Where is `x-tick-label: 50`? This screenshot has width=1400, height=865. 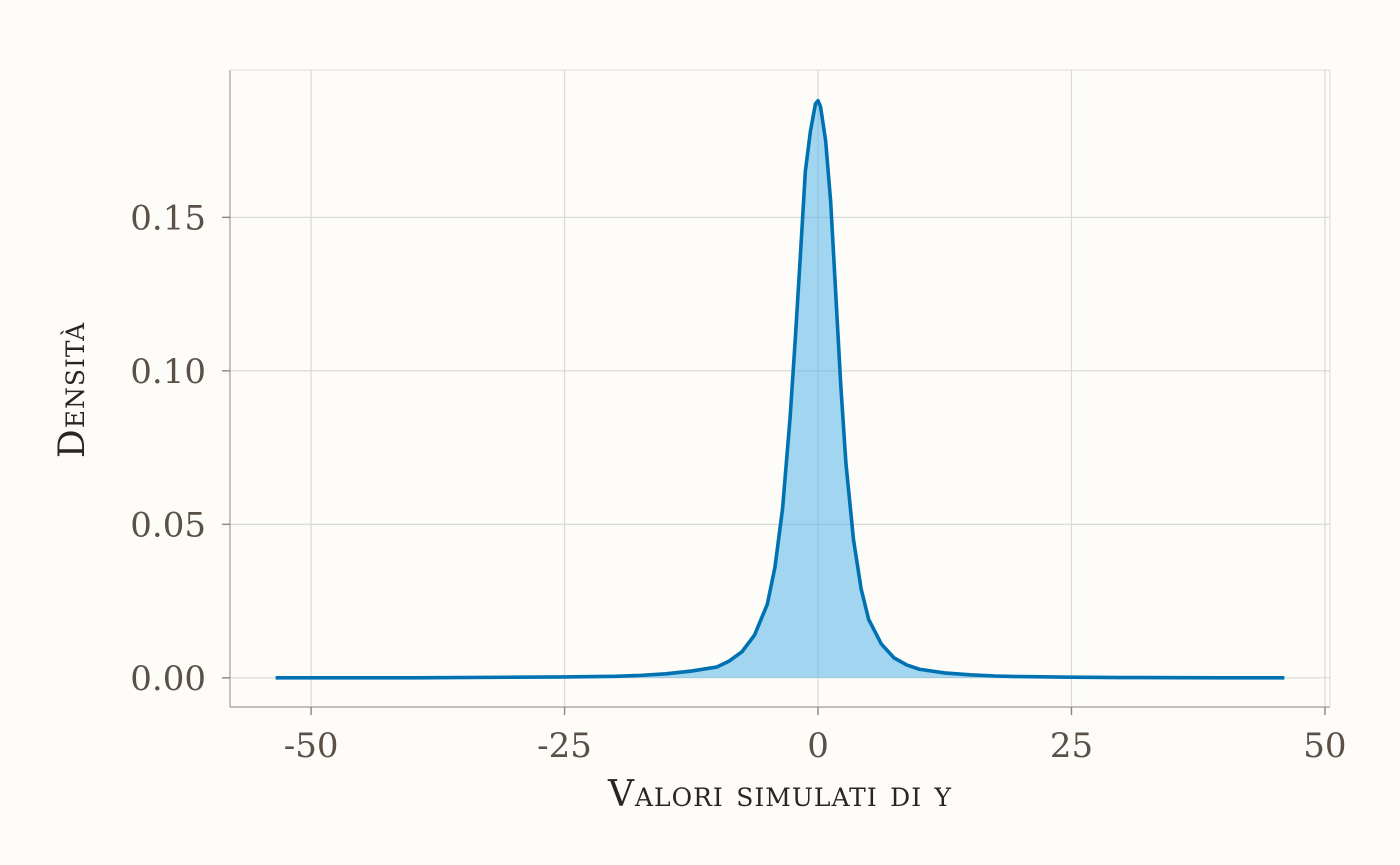 x-tick-label: 50 is located at coordinates (1324, 746).